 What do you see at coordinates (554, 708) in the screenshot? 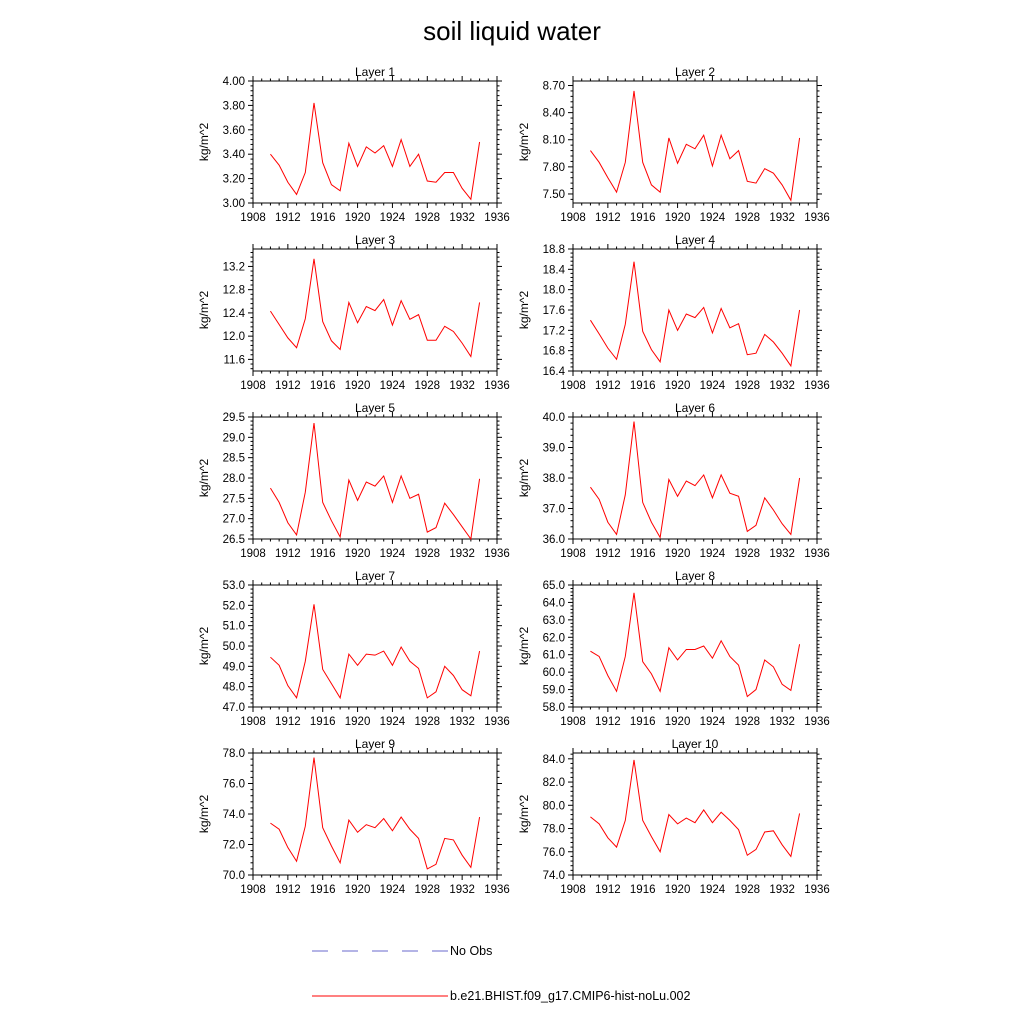
I see `y-tick-label: 58.0` at bounding box center [554, 708].